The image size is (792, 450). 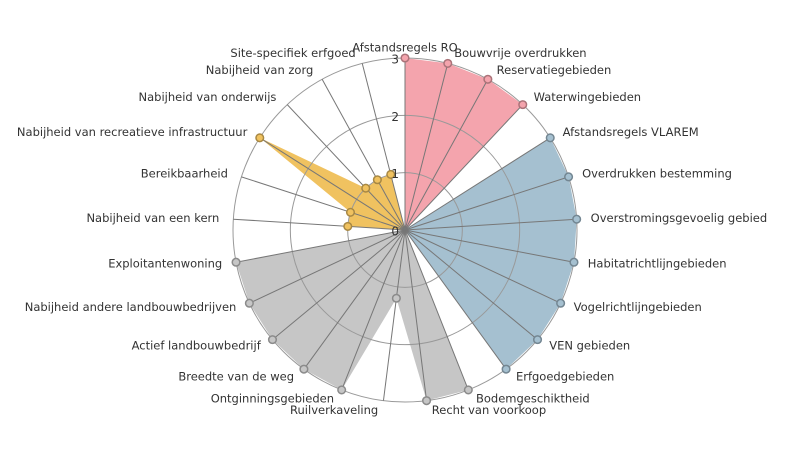 I want to click on category-label: Afstandsregels VLAREM, so click(x=631, y=132).